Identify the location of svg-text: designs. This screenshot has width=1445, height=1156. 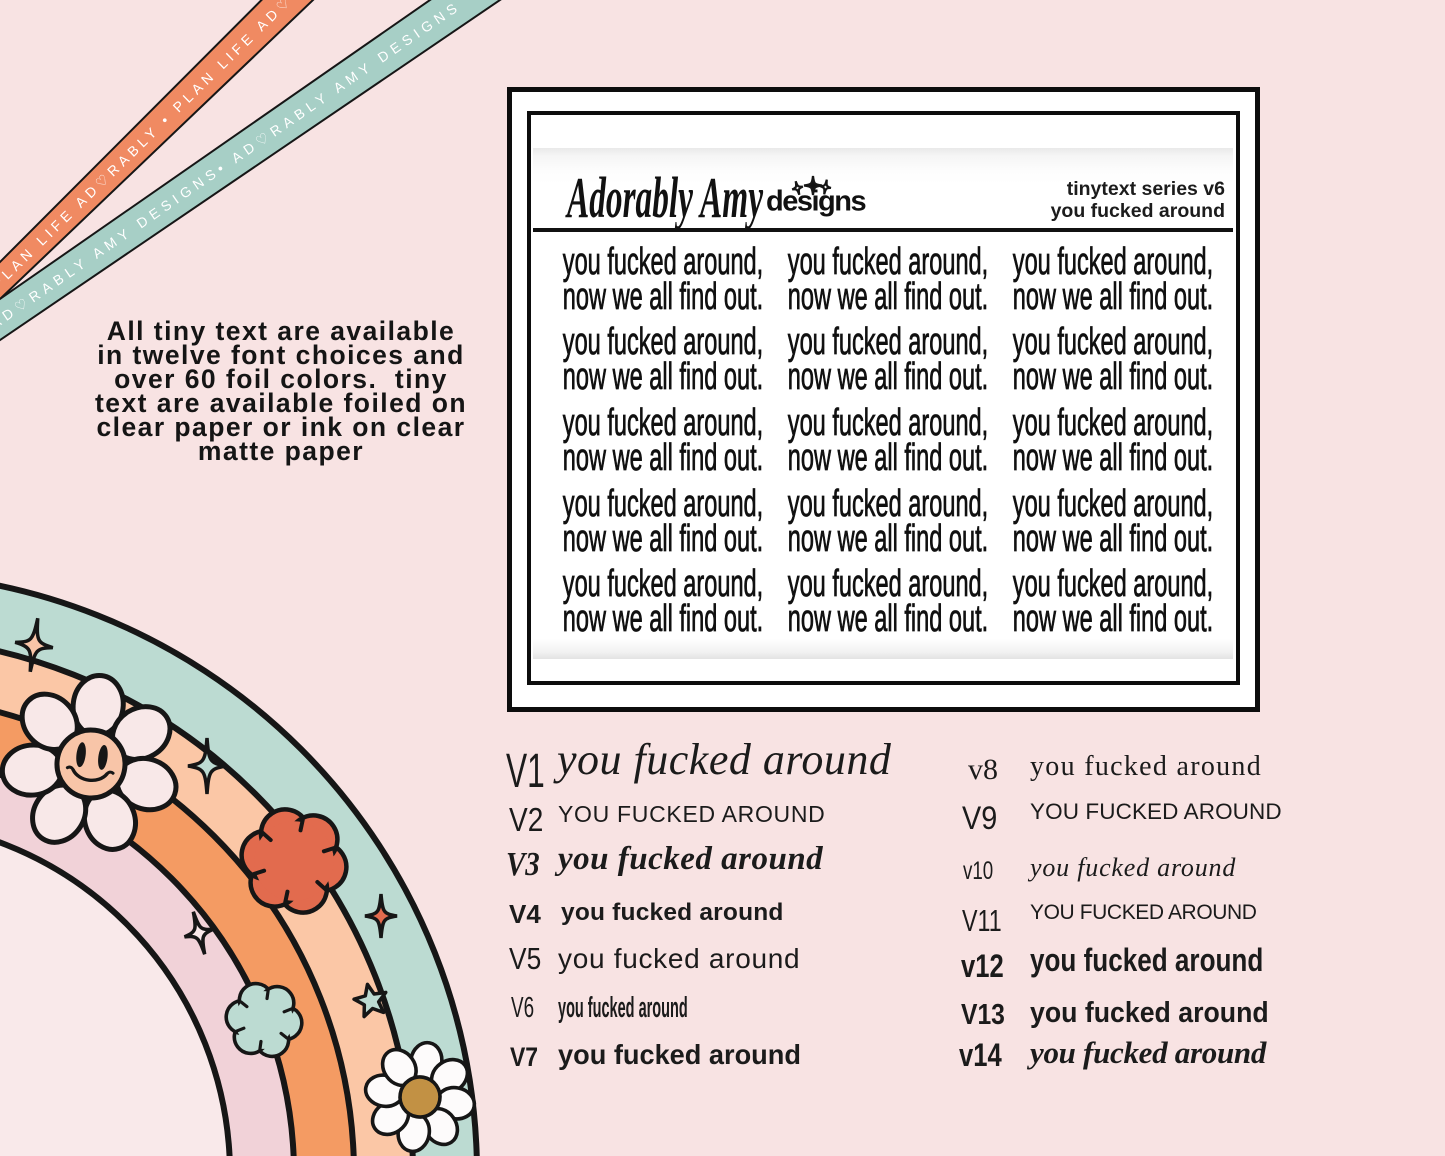
(815, 202).